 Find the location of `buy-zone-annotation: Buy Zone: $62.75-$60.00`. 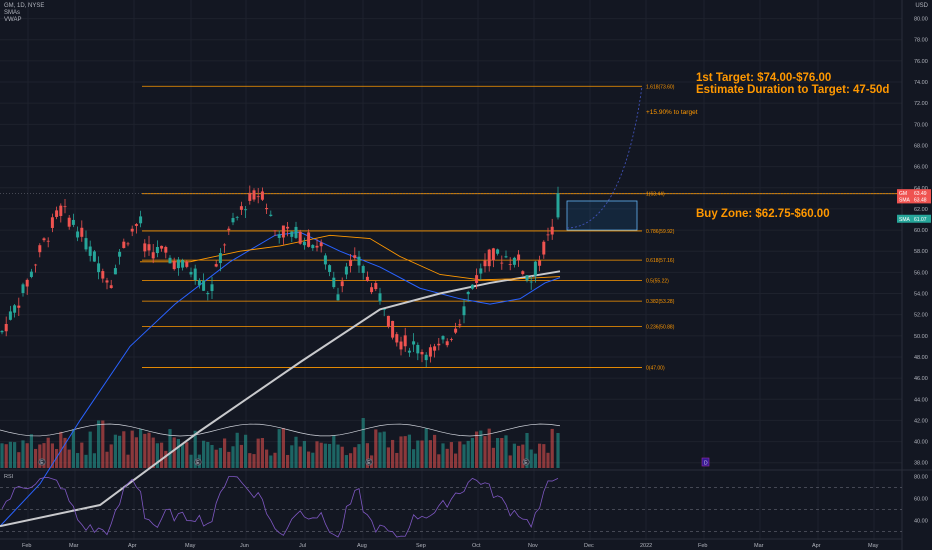

buy-zone-annotation: Buy Zone: $62.75-$60.00 is located at coordinates (763, 214).